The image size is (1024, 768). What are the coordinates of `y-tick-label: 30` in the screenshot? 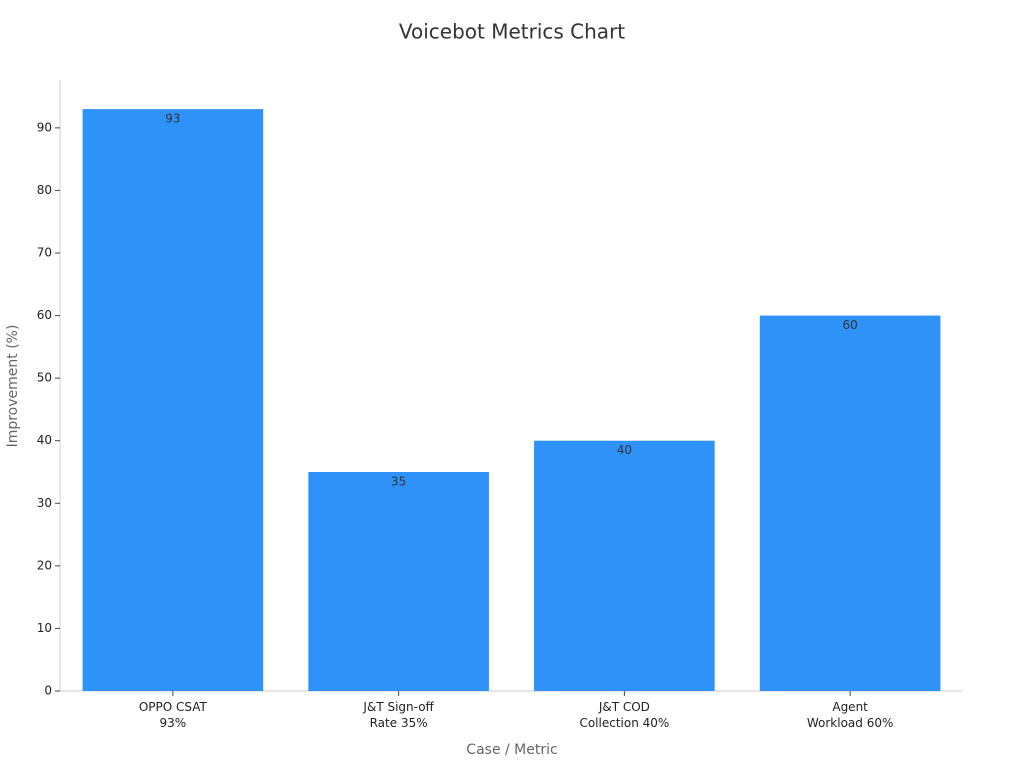 It's located at (44, 503).